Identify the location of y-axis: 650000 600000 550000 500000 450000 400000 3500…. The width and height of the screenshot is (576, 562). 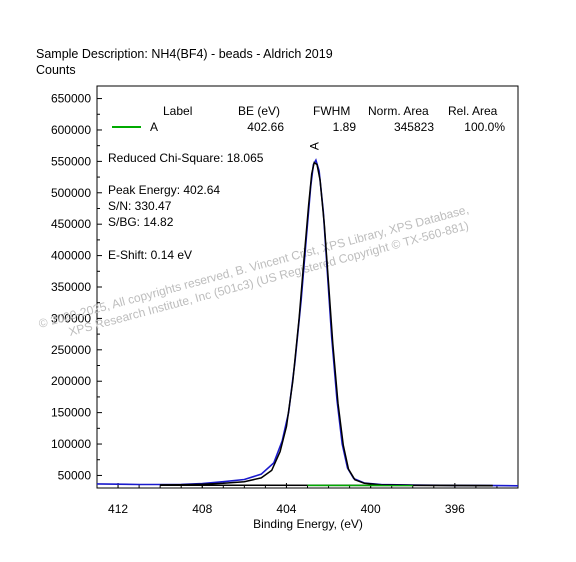
(76, 287).